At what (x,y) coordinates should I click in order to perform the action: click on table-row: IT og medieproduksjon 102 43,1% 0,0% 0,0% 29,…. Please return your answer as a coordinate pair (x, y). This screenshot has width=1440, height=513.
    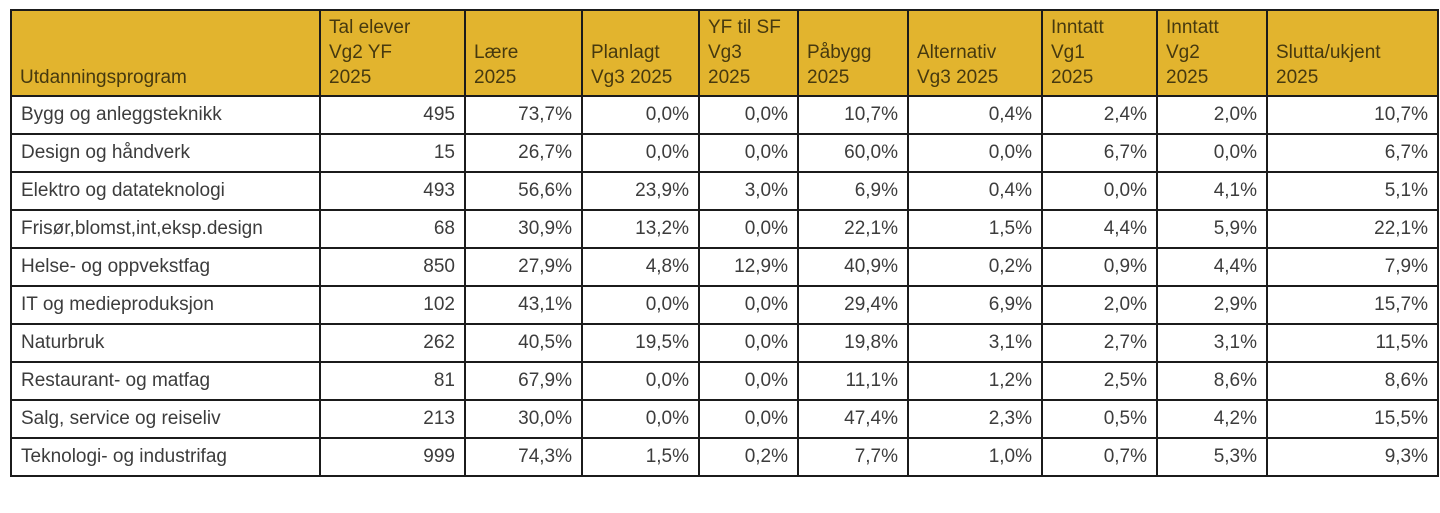
    Looking at the image, I should click on (724, 305).